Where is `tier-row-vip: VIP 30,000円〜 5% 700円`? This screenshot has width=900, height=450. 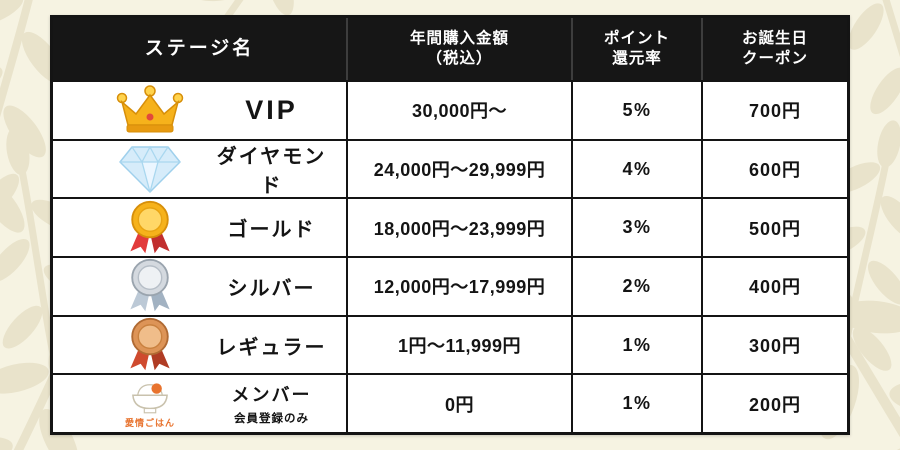
tier-row-vip: VIP 30,000円〜 5% 700円 is located at coordinates (450, 109).